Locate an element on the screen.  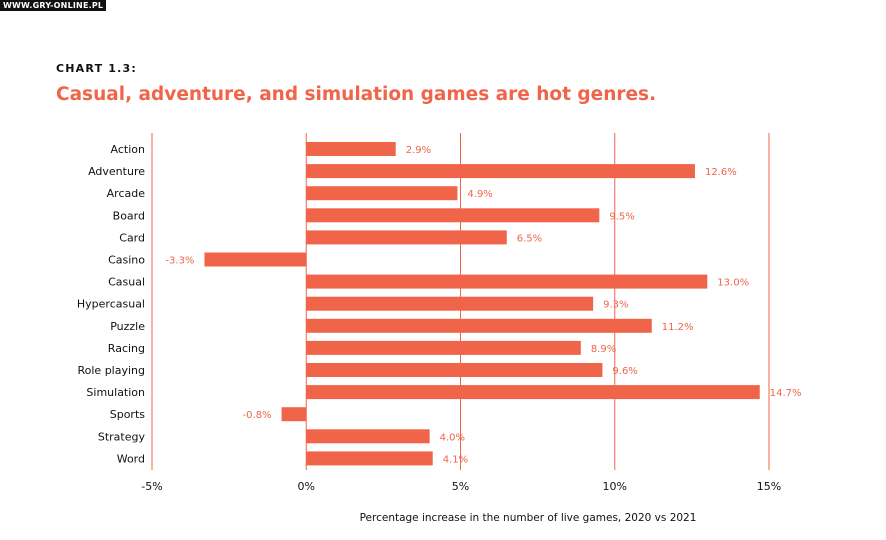
x-tick-label: 15% is located at coordinates (769, 486).